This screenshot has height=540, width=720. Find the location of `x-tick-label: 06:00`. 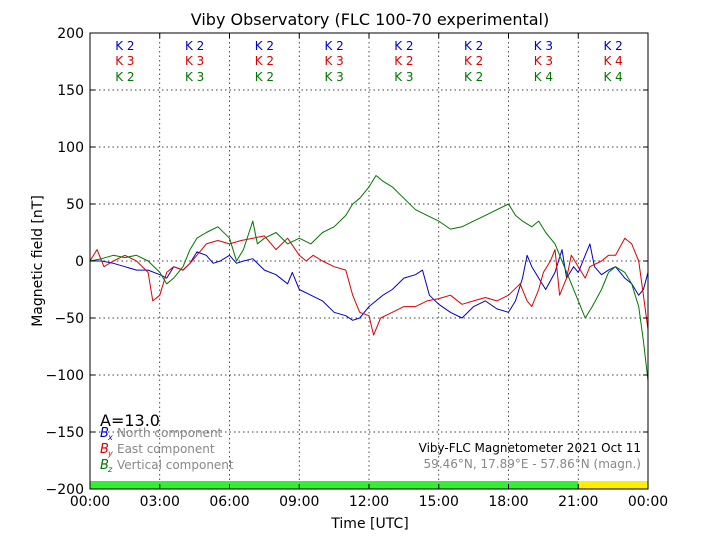

x-tick-label: 06:00 is located at coordinates (229, 502).